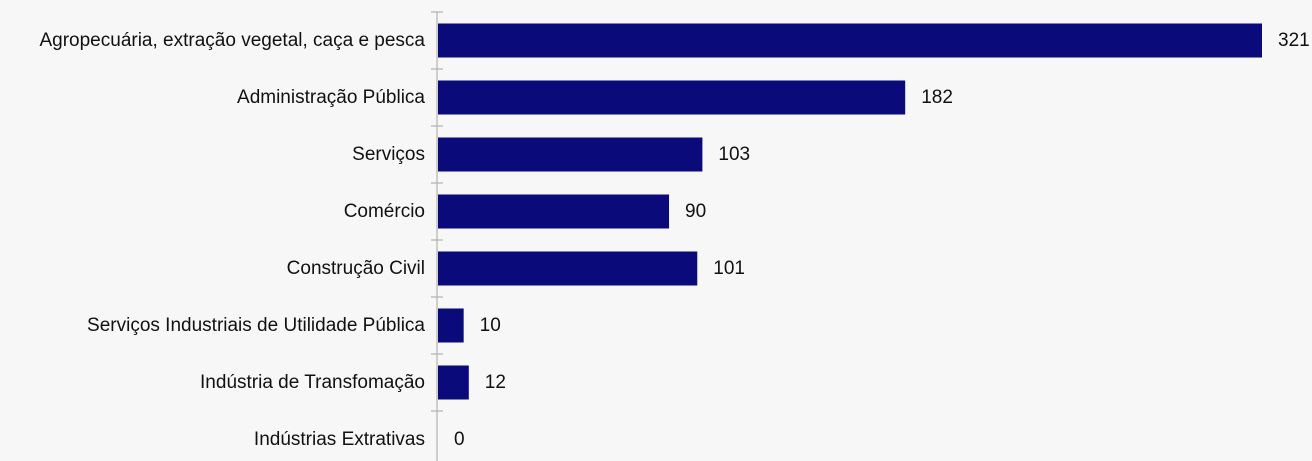 This screenshot has height=461, width=1312. Describe the element at coordinates (384, 211) in the screenshot. I see `category-label: Comércio` at that location.